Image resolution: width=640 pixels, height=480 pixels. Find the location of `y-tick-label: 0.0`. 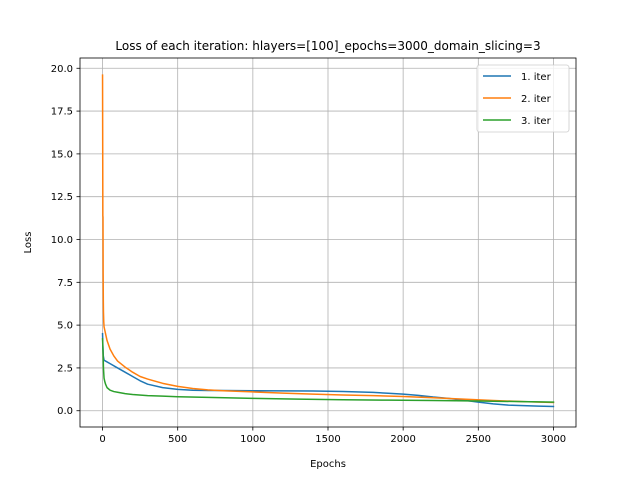

y-tick-label: 0.0 is located at coordinates (65, 411).